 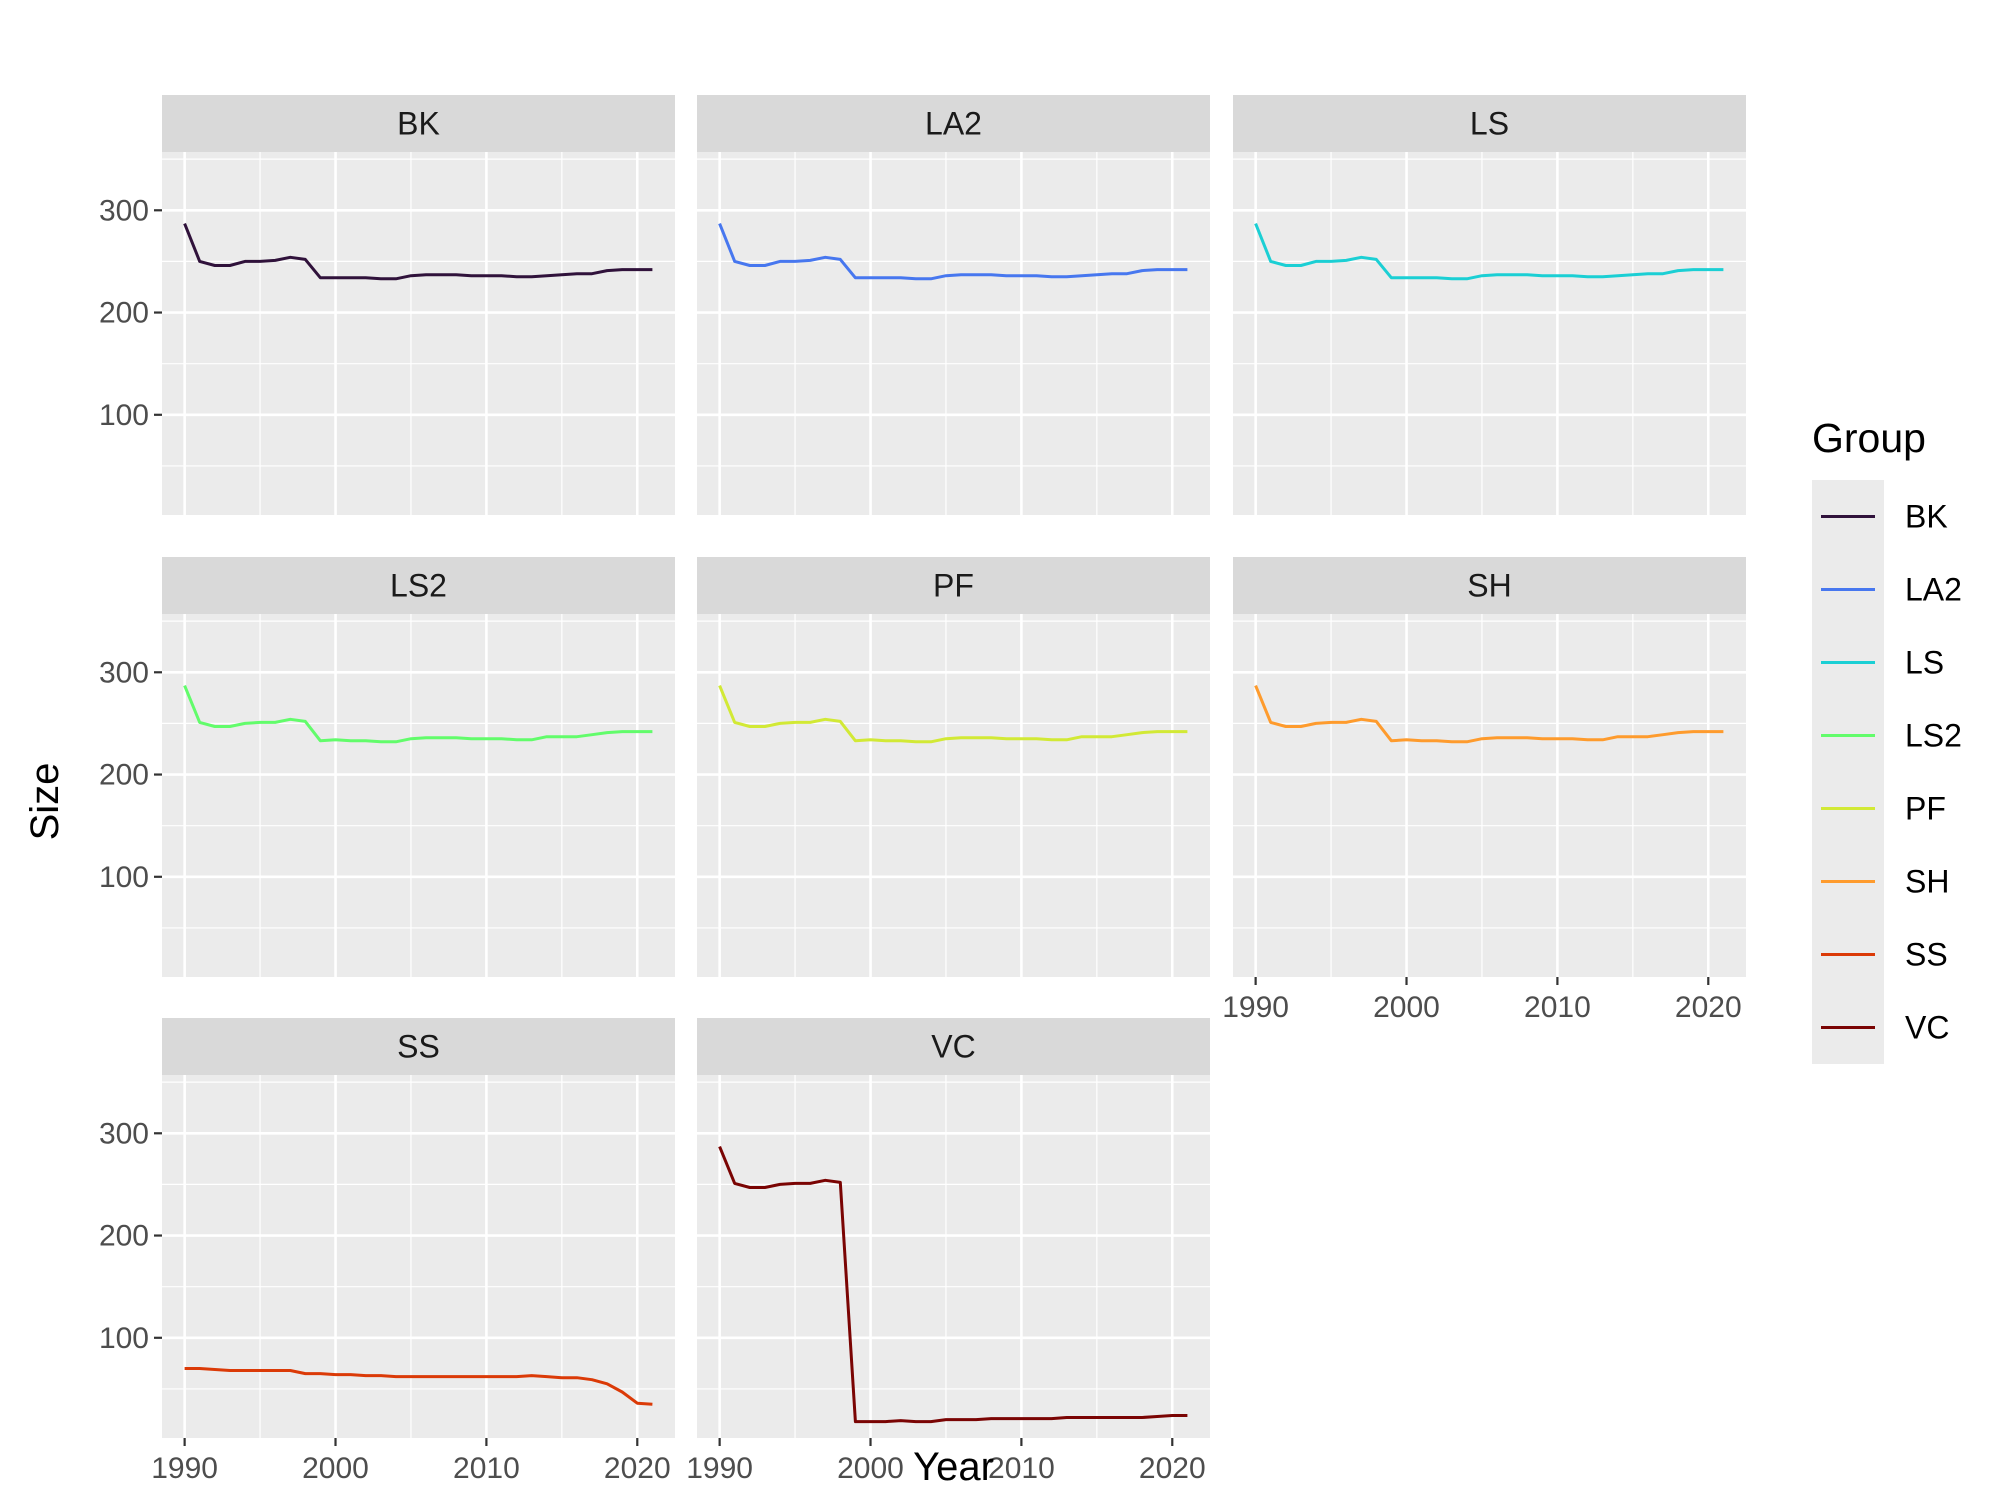 What do you see at coordinates (1489, 252) in the screenshot?
I see `series-line-ls` at bounding box center [1489, 252].